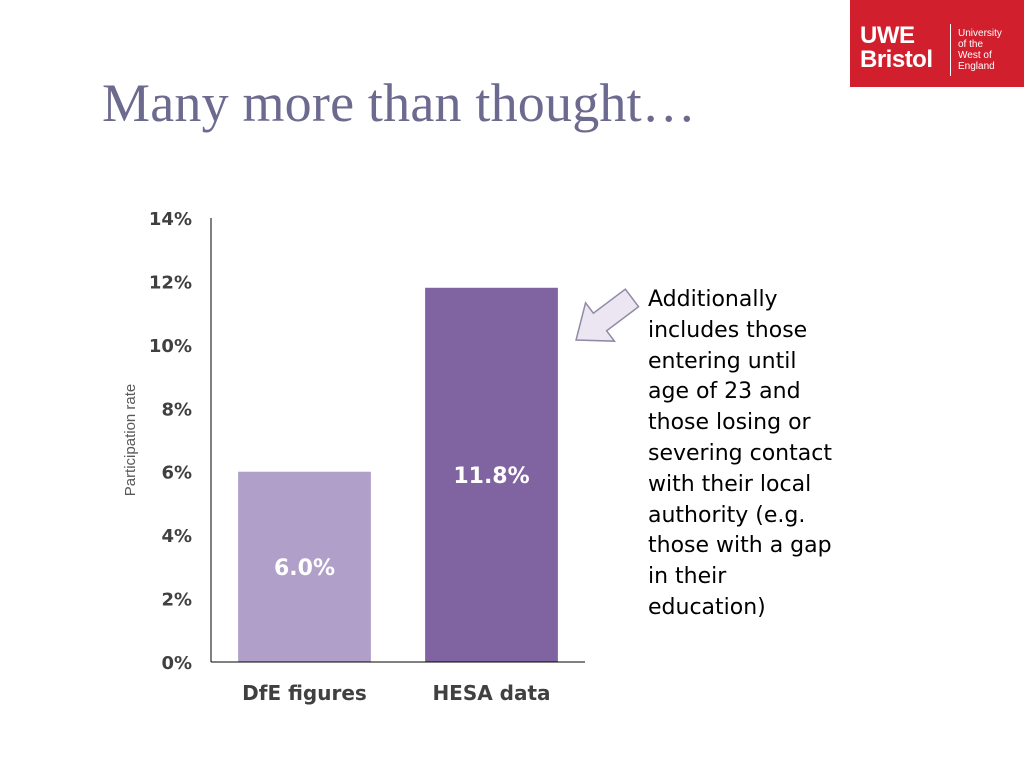  What do you see at coordinates (304, 693) in the screenshot?
I see `x-category-label: DfE figures` at bounding box center [304, 693].